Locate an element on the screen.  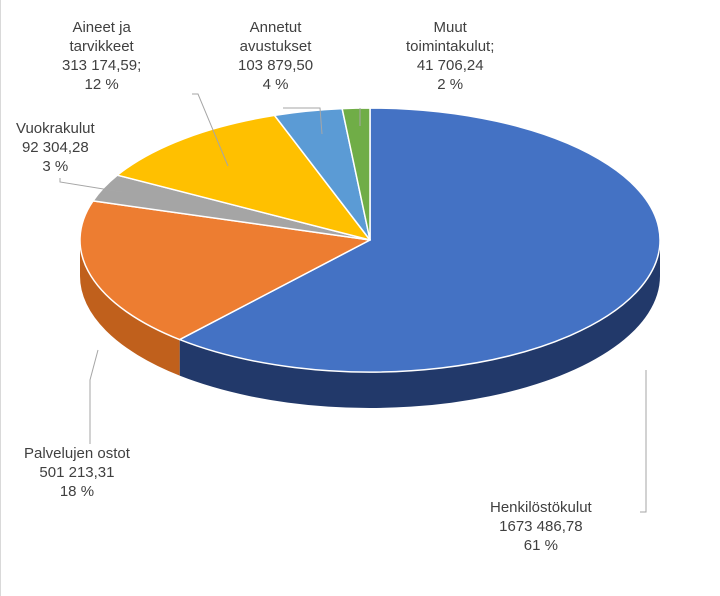
chart-frame-edge is located at coordinates (0, 298).